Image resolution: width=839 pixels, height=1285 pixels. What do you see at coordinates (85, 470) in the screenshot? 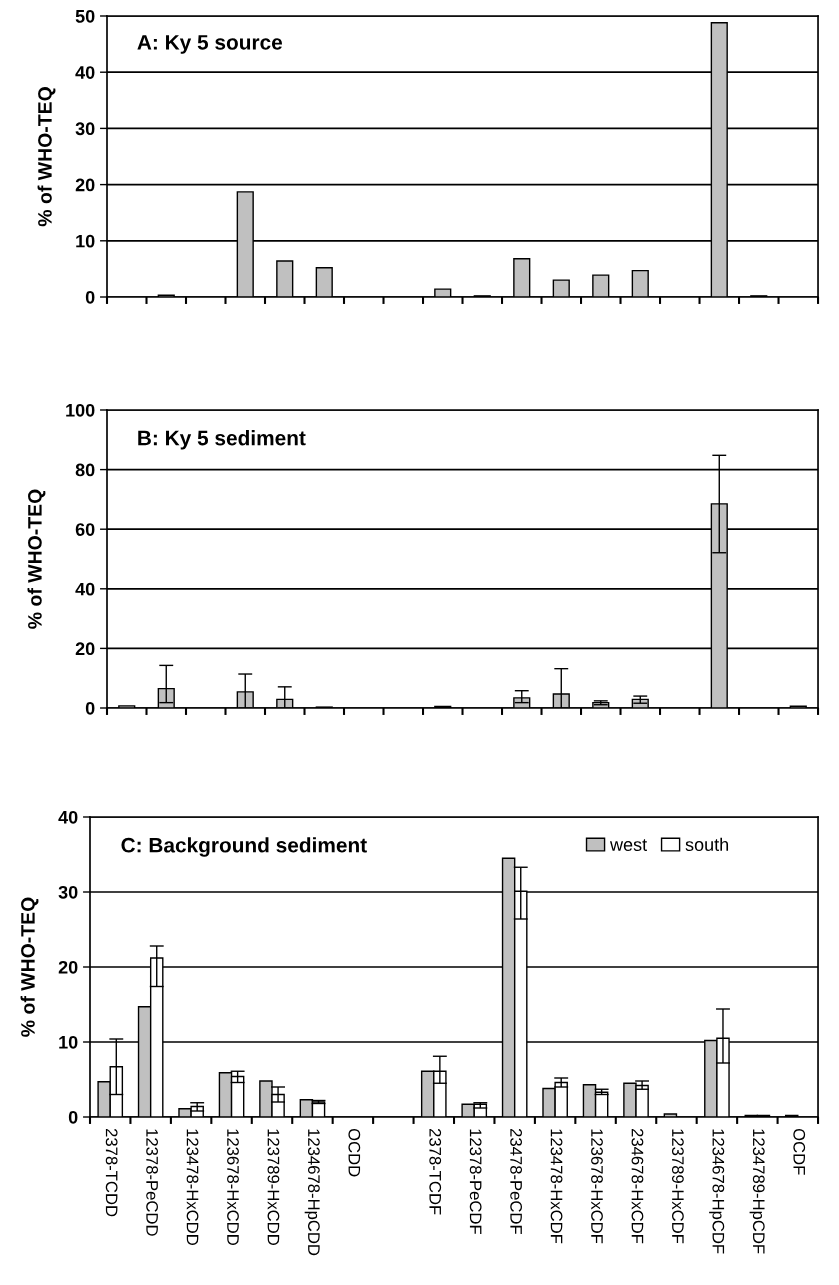
I see `y-tick-label: 80` at bounding box center [85, 470].